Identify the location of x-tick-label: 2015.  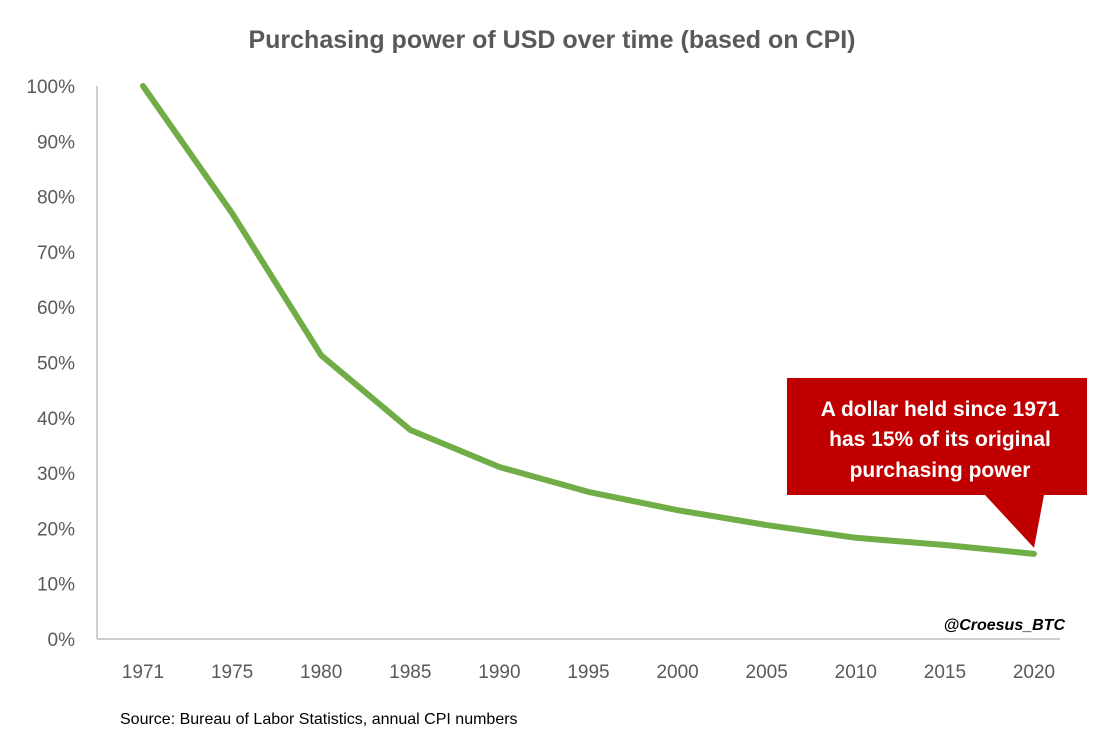
(945, 672).